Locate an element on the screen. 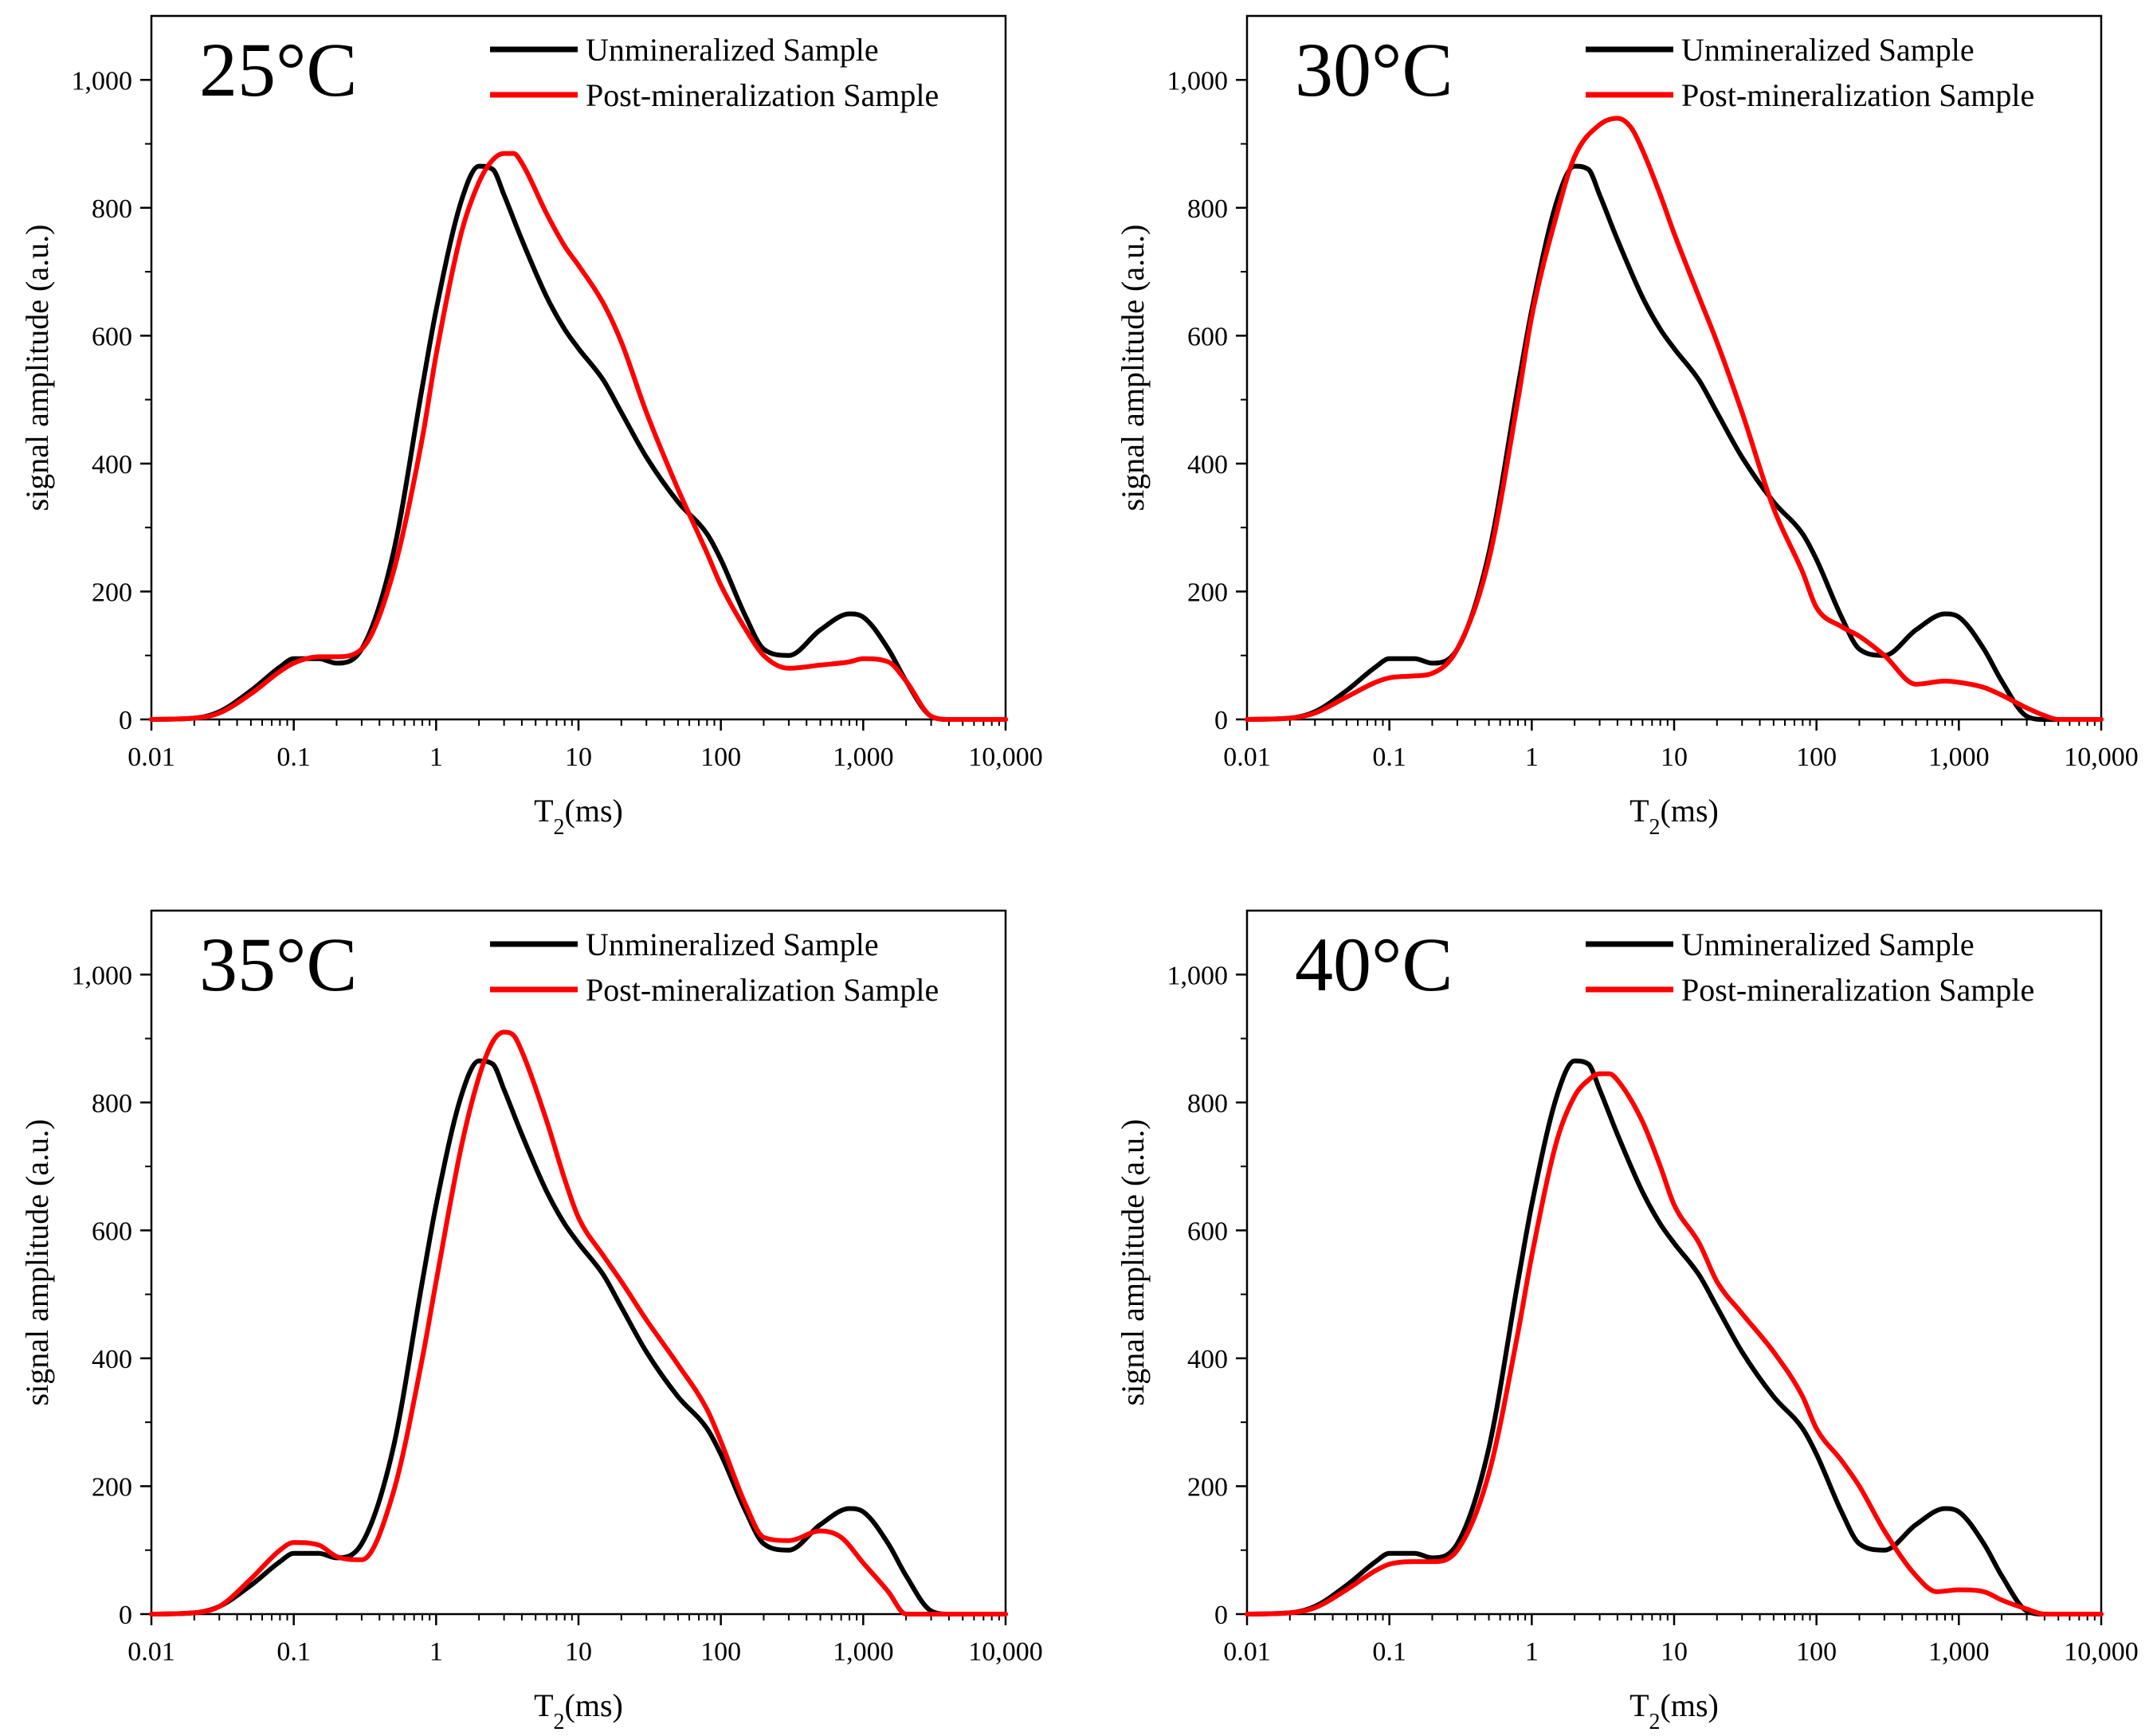 The height and width of the screenshot is (1736, 2153). temperature-label: 40°C is located at coordinates (1374, 964).